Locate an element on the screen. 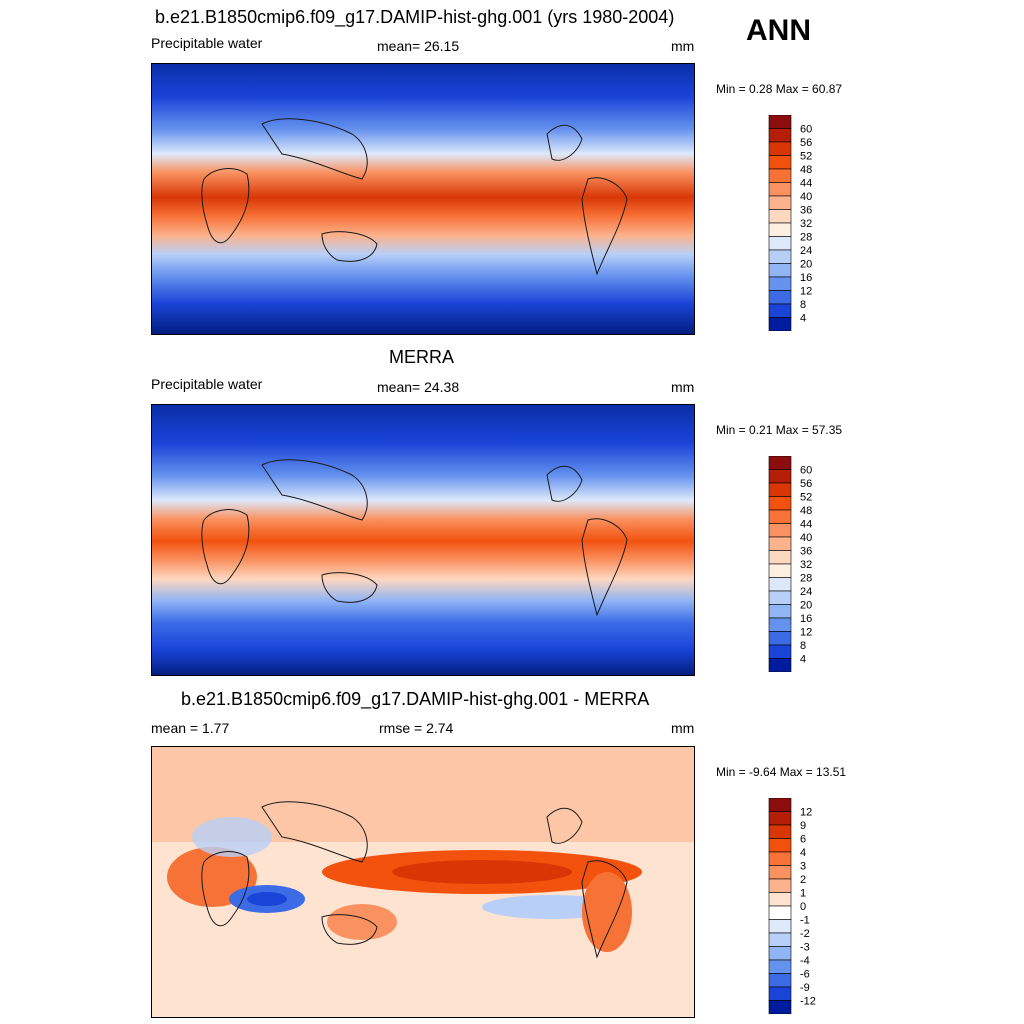 The width and height of the screenshot is (1024, 1024). panel1-variable-label: Precipitable water is located at coordinates (207, 43).